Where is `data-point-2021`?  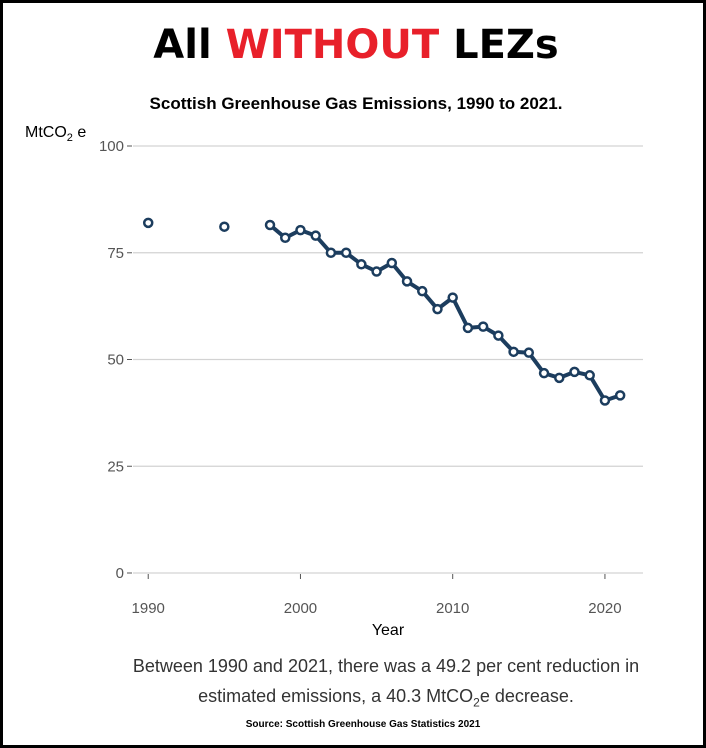
data-point-2021 is located at coordinates (620, 395).